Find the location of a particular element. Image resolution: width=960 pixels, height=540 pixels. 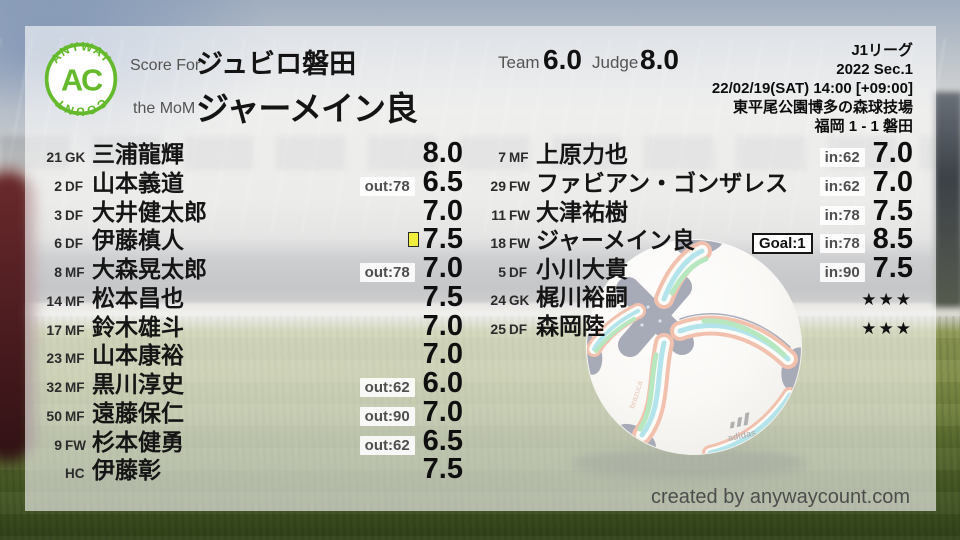

player-name: 梶川裕嗣 is located at coordinates (582, 296).